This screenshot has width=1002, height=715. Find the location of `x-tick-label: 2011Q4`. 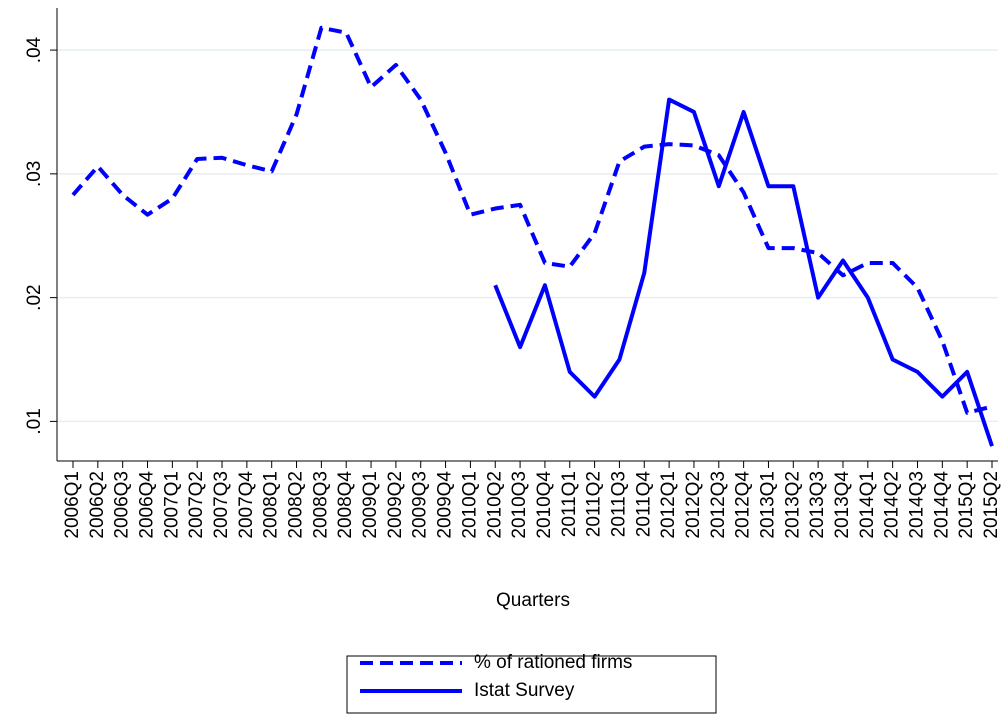

x-tick-label: 2011Q4 is located at coordinates (643, 504).